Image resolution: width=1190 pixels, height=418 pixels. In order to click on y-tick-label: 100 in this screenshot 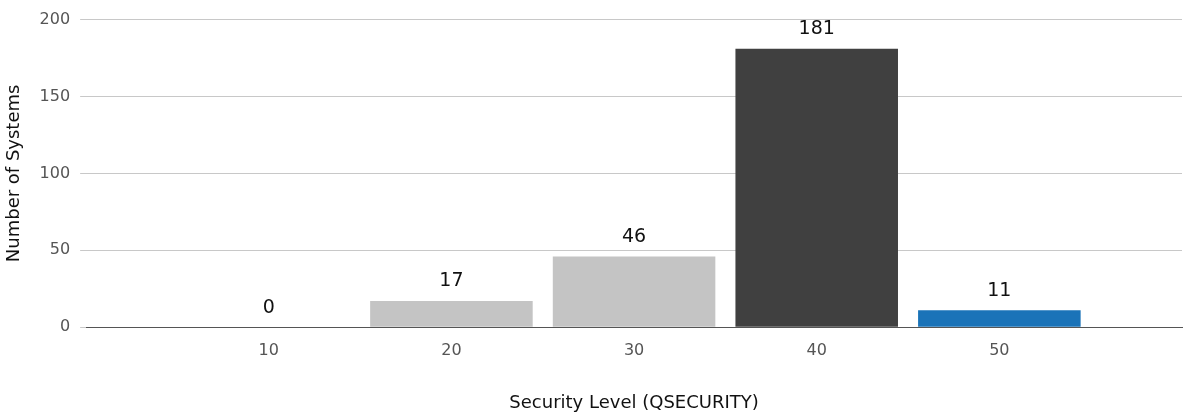, I will do `click(55, 172)`.